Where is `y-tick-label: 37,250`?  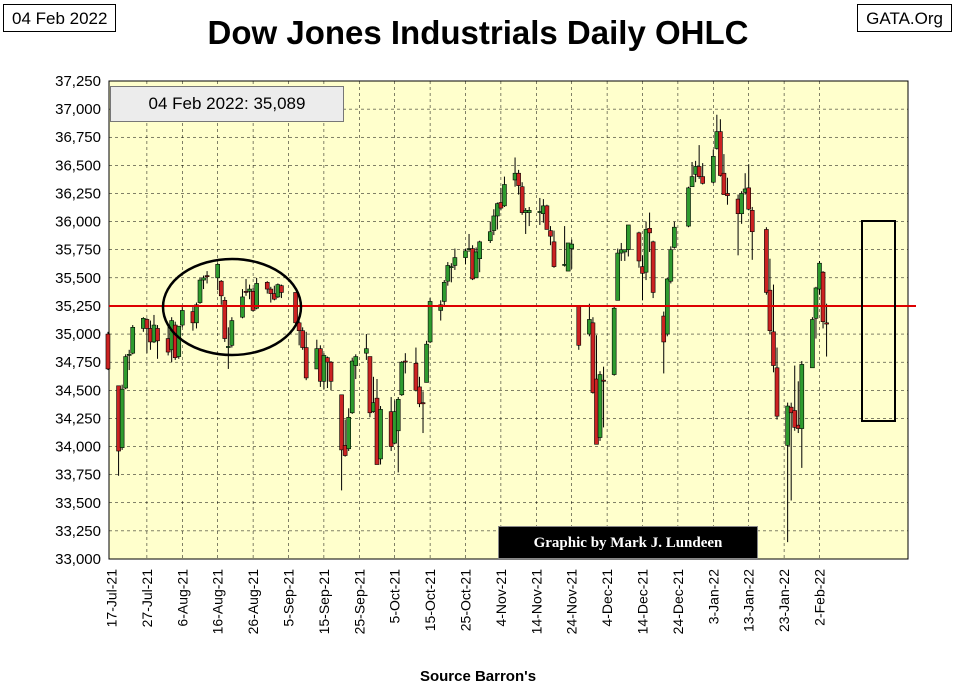 y-tick-label: 37,250 is located at coordinates (78, 81).